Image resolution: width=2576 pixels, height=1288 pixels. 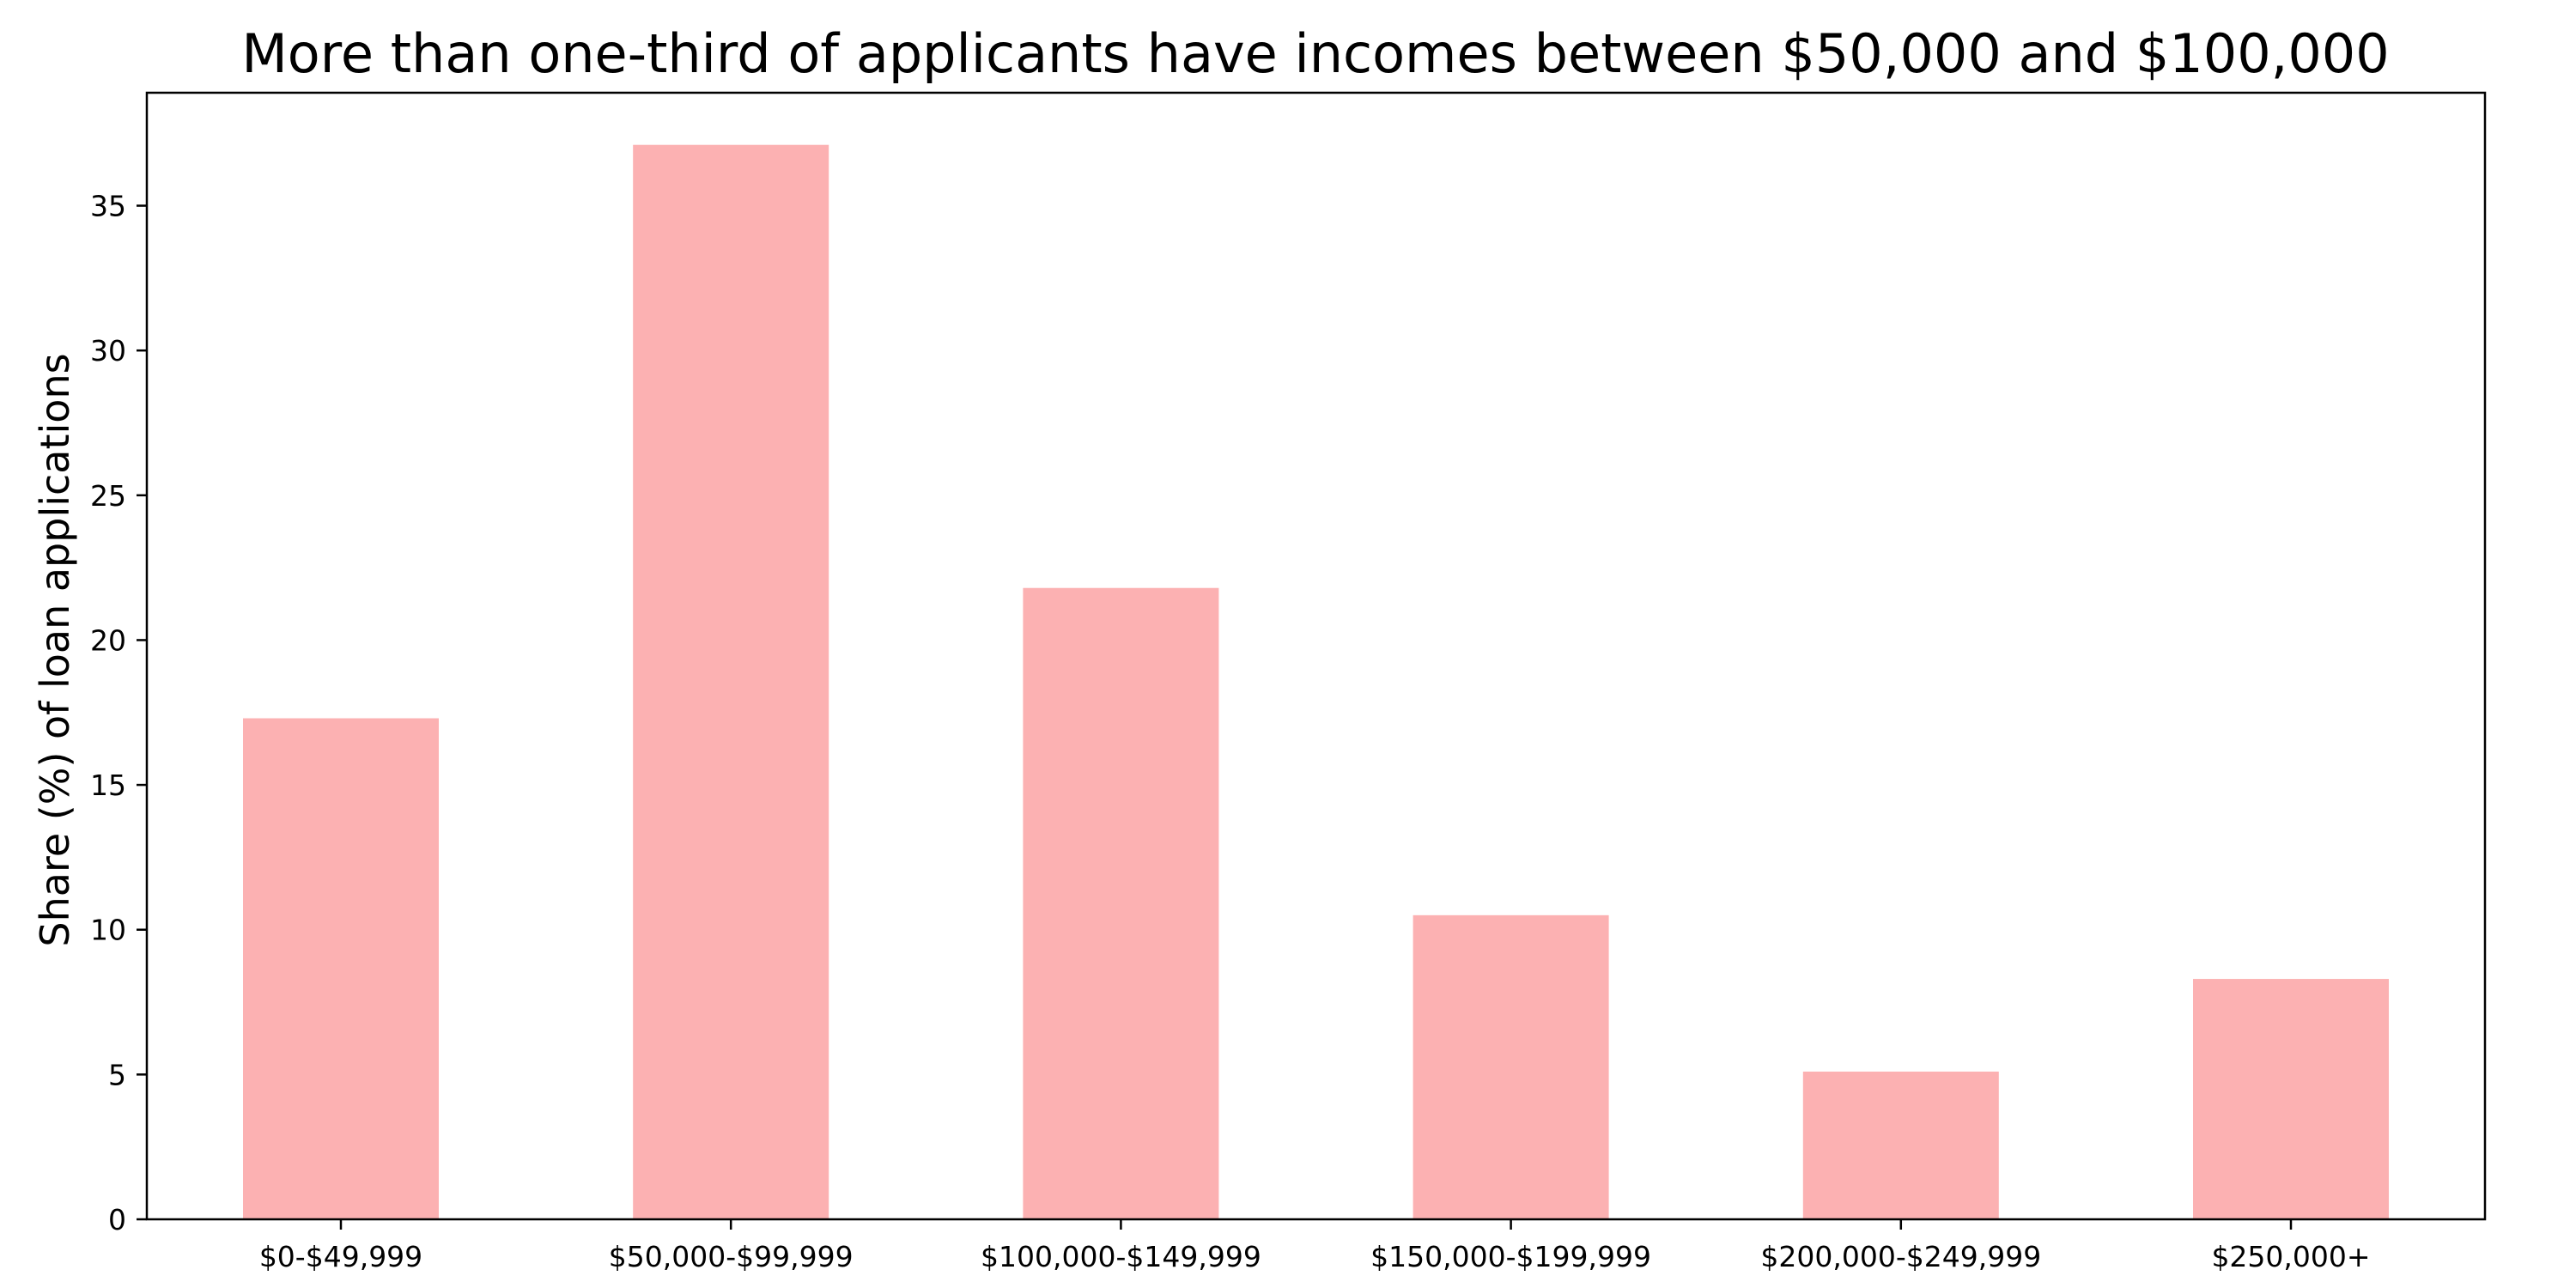 What do you see at coordinates (108, 640) in the screenshot?
I see `y-tick-label: 20` at bounding box center [108, 640].